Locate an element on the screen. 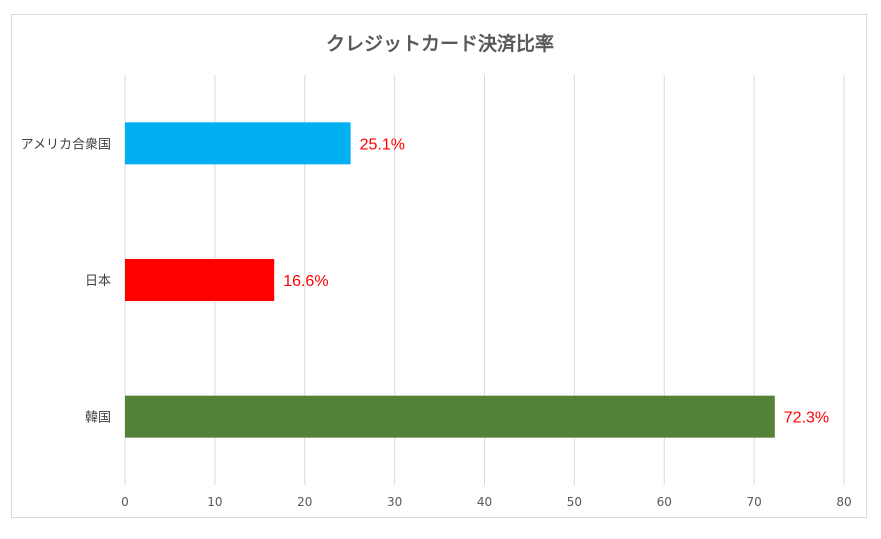 This screenshot has width=881, height=539. data-label-0: 25.1% is located at coordinates (382, 144).